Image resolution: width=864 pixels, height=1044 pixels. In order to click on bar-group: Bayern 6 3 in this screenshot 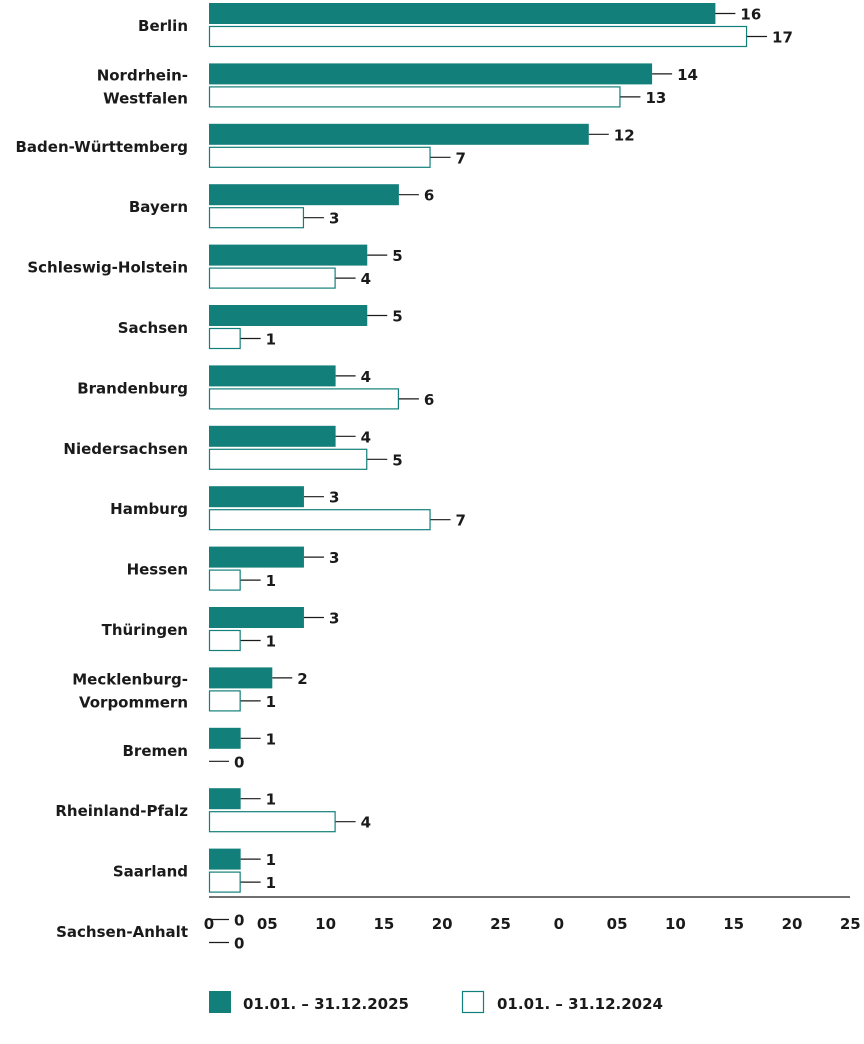, I will do `click(281, 206)`.